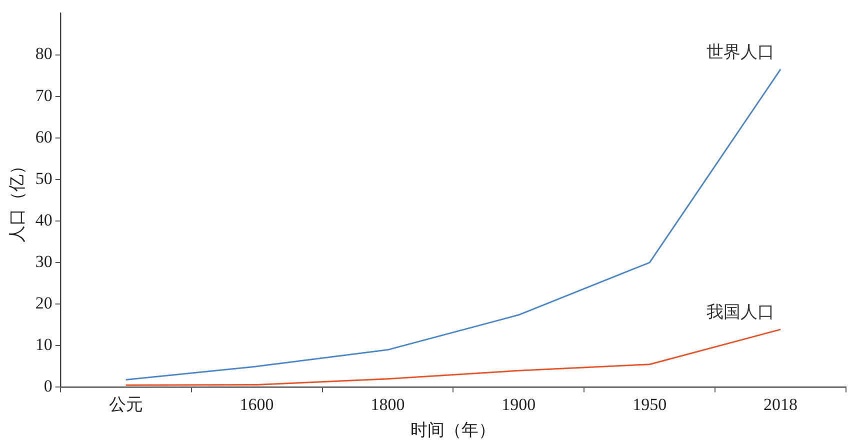 The height and width of the screenshot is (443, 866). I want to click on x-tick-label: 1600, so click(257, 404).